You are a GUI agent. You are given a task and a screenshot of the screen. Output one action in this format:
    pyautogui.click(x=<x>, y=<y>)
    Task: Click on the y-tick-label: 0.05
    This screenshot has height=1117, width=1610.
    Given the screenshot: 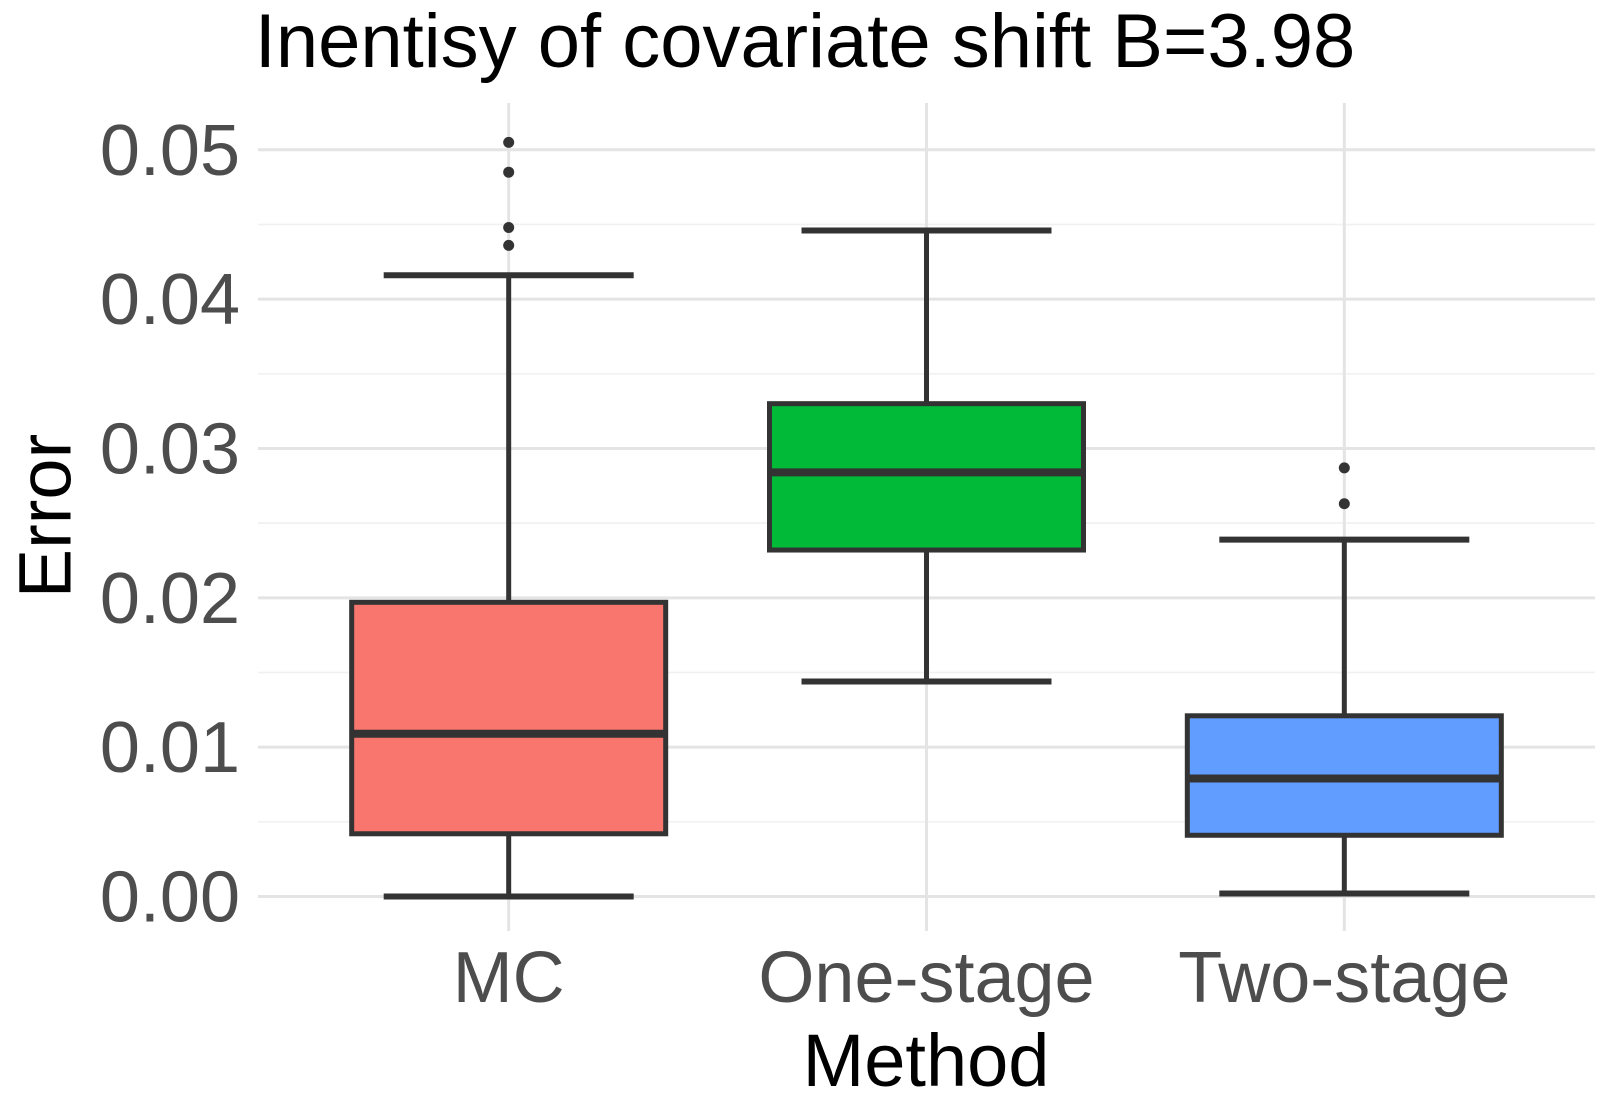 What is the action you would take?
    pyautogui.click(x=170, y=151)
    